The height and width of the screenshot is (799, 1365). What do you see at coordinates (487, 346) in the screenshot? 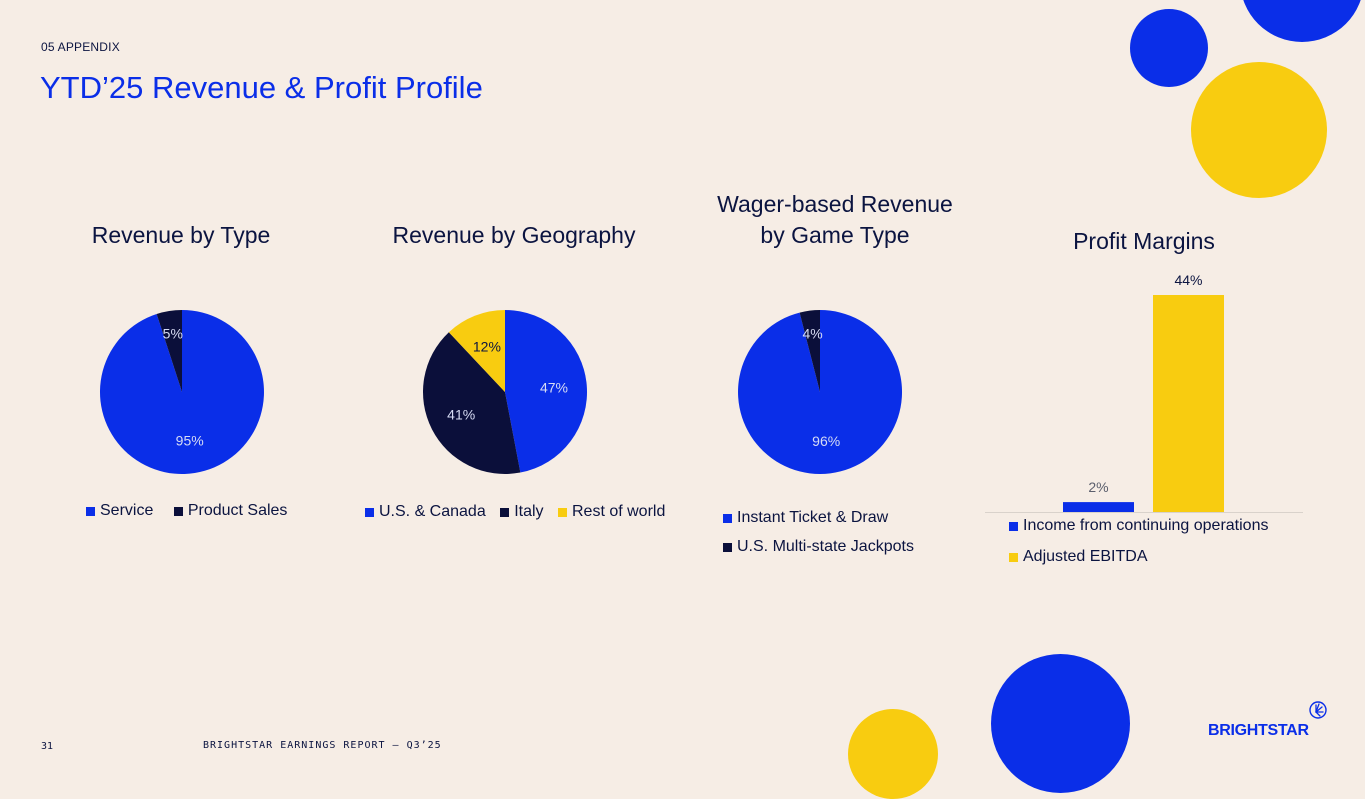
I see `pie-data-label: 12%` at bounding box center [487, 346].